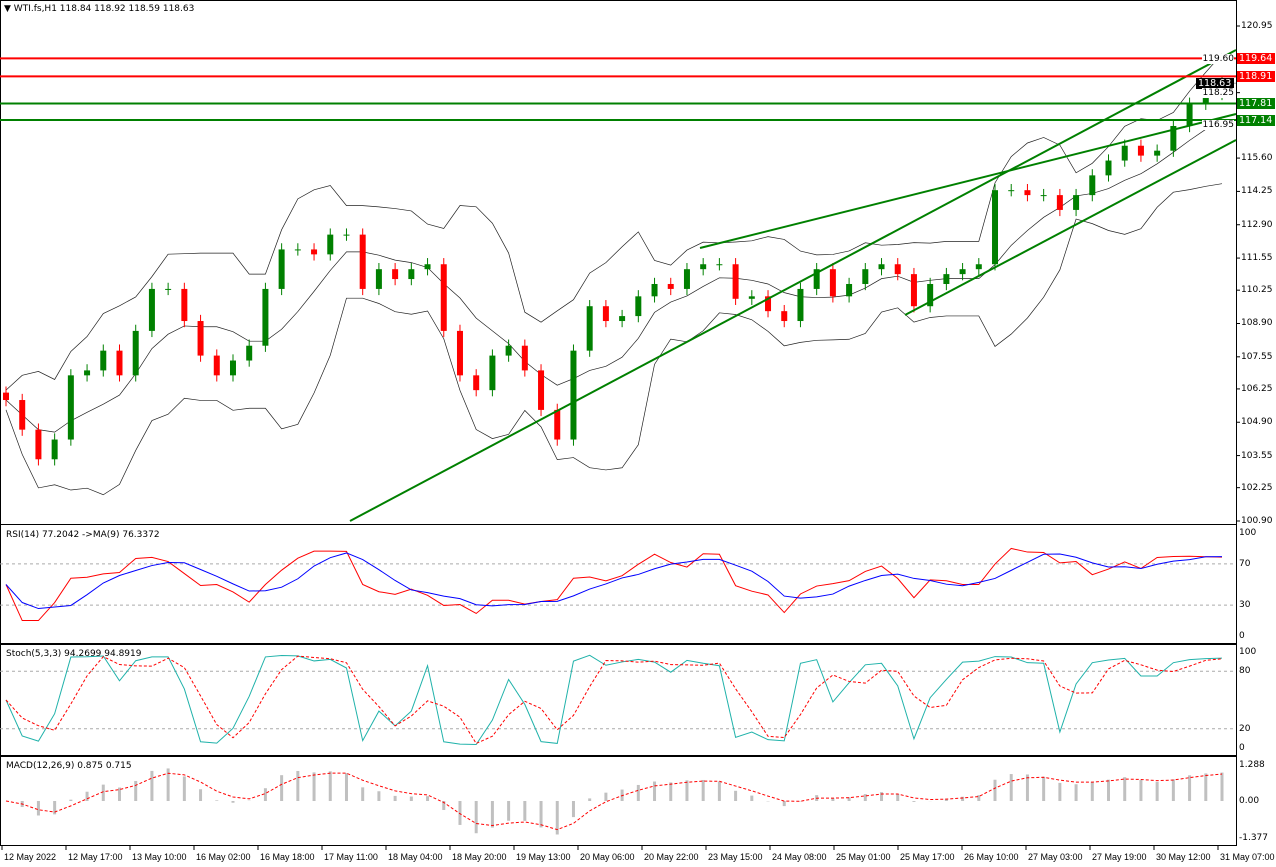 The image size is (1276, 867). I want to click on price-tag-support: 117.81, so click(1256, 104).